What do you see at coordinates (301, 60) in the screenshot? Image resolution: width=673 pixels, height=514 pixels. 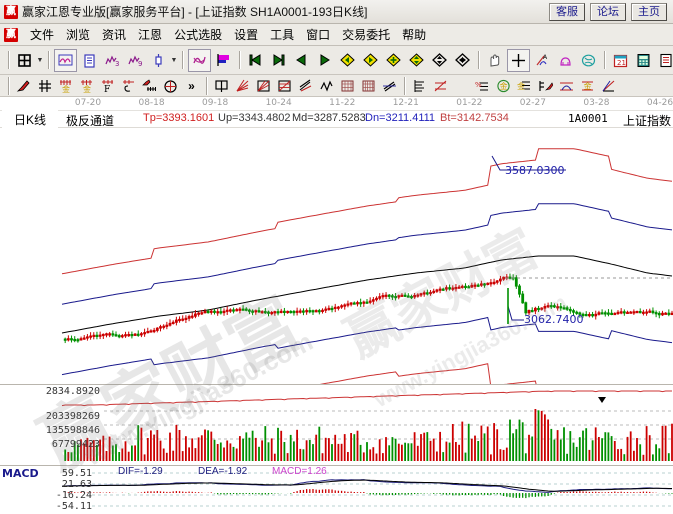 I see `prev-icon` at bounding box center [301, 60].